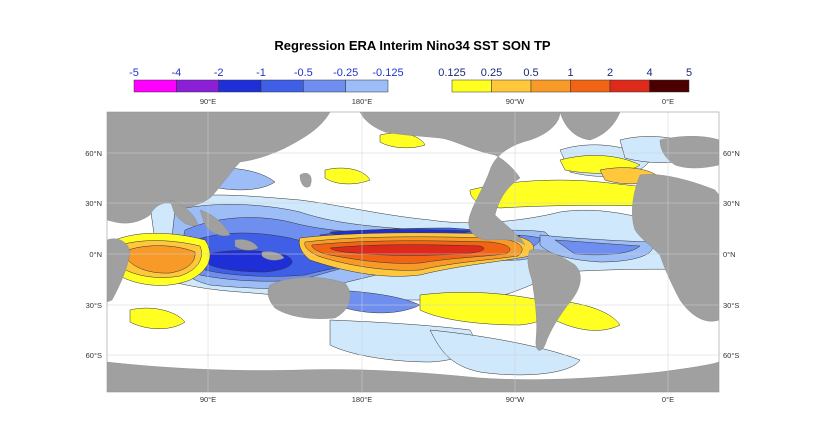  What do you see at coordinates (570, 73) in the screenshot?
I see `colorbar-label: 1` at bounding box center [570, 73].